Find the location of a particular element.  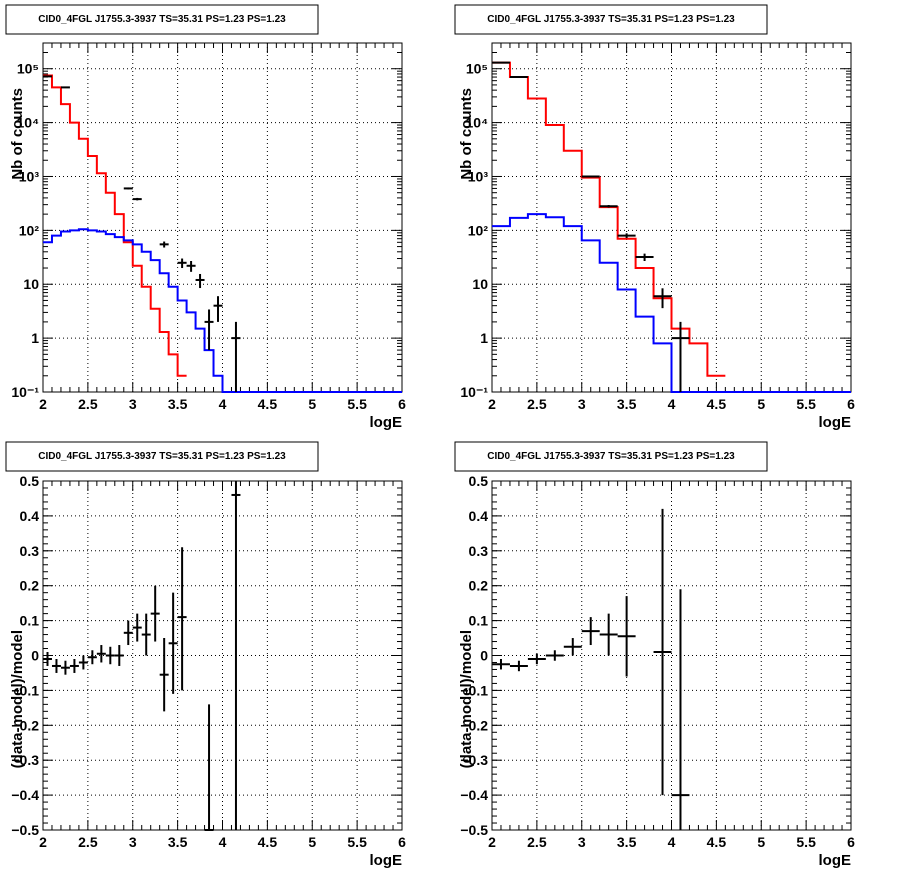

y-tick-label: −0.3 is located at coordinates (25, 760).